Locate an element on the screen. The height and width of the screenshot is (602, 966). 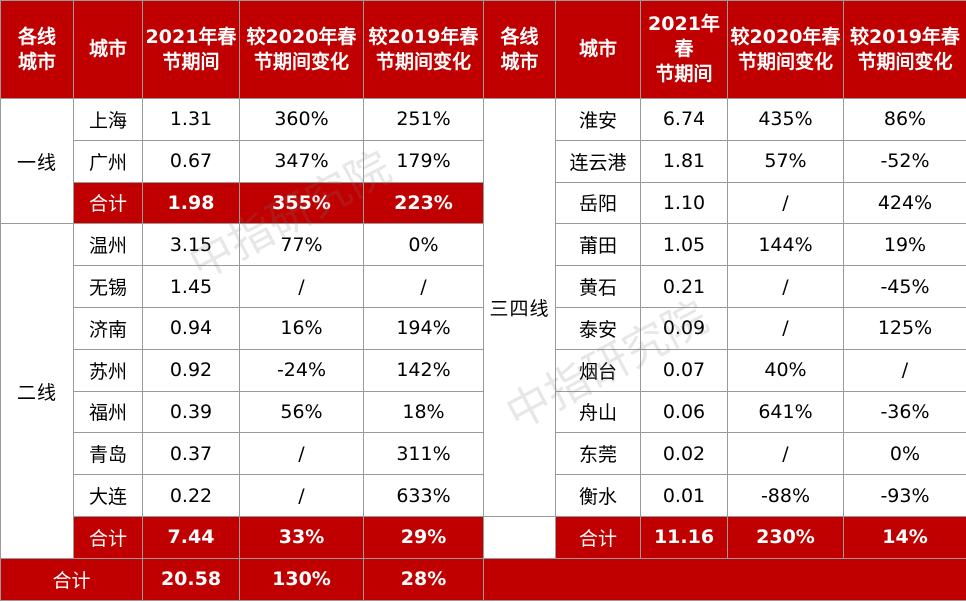
value-cell: 0.94 is located at coordinates (191, 328).